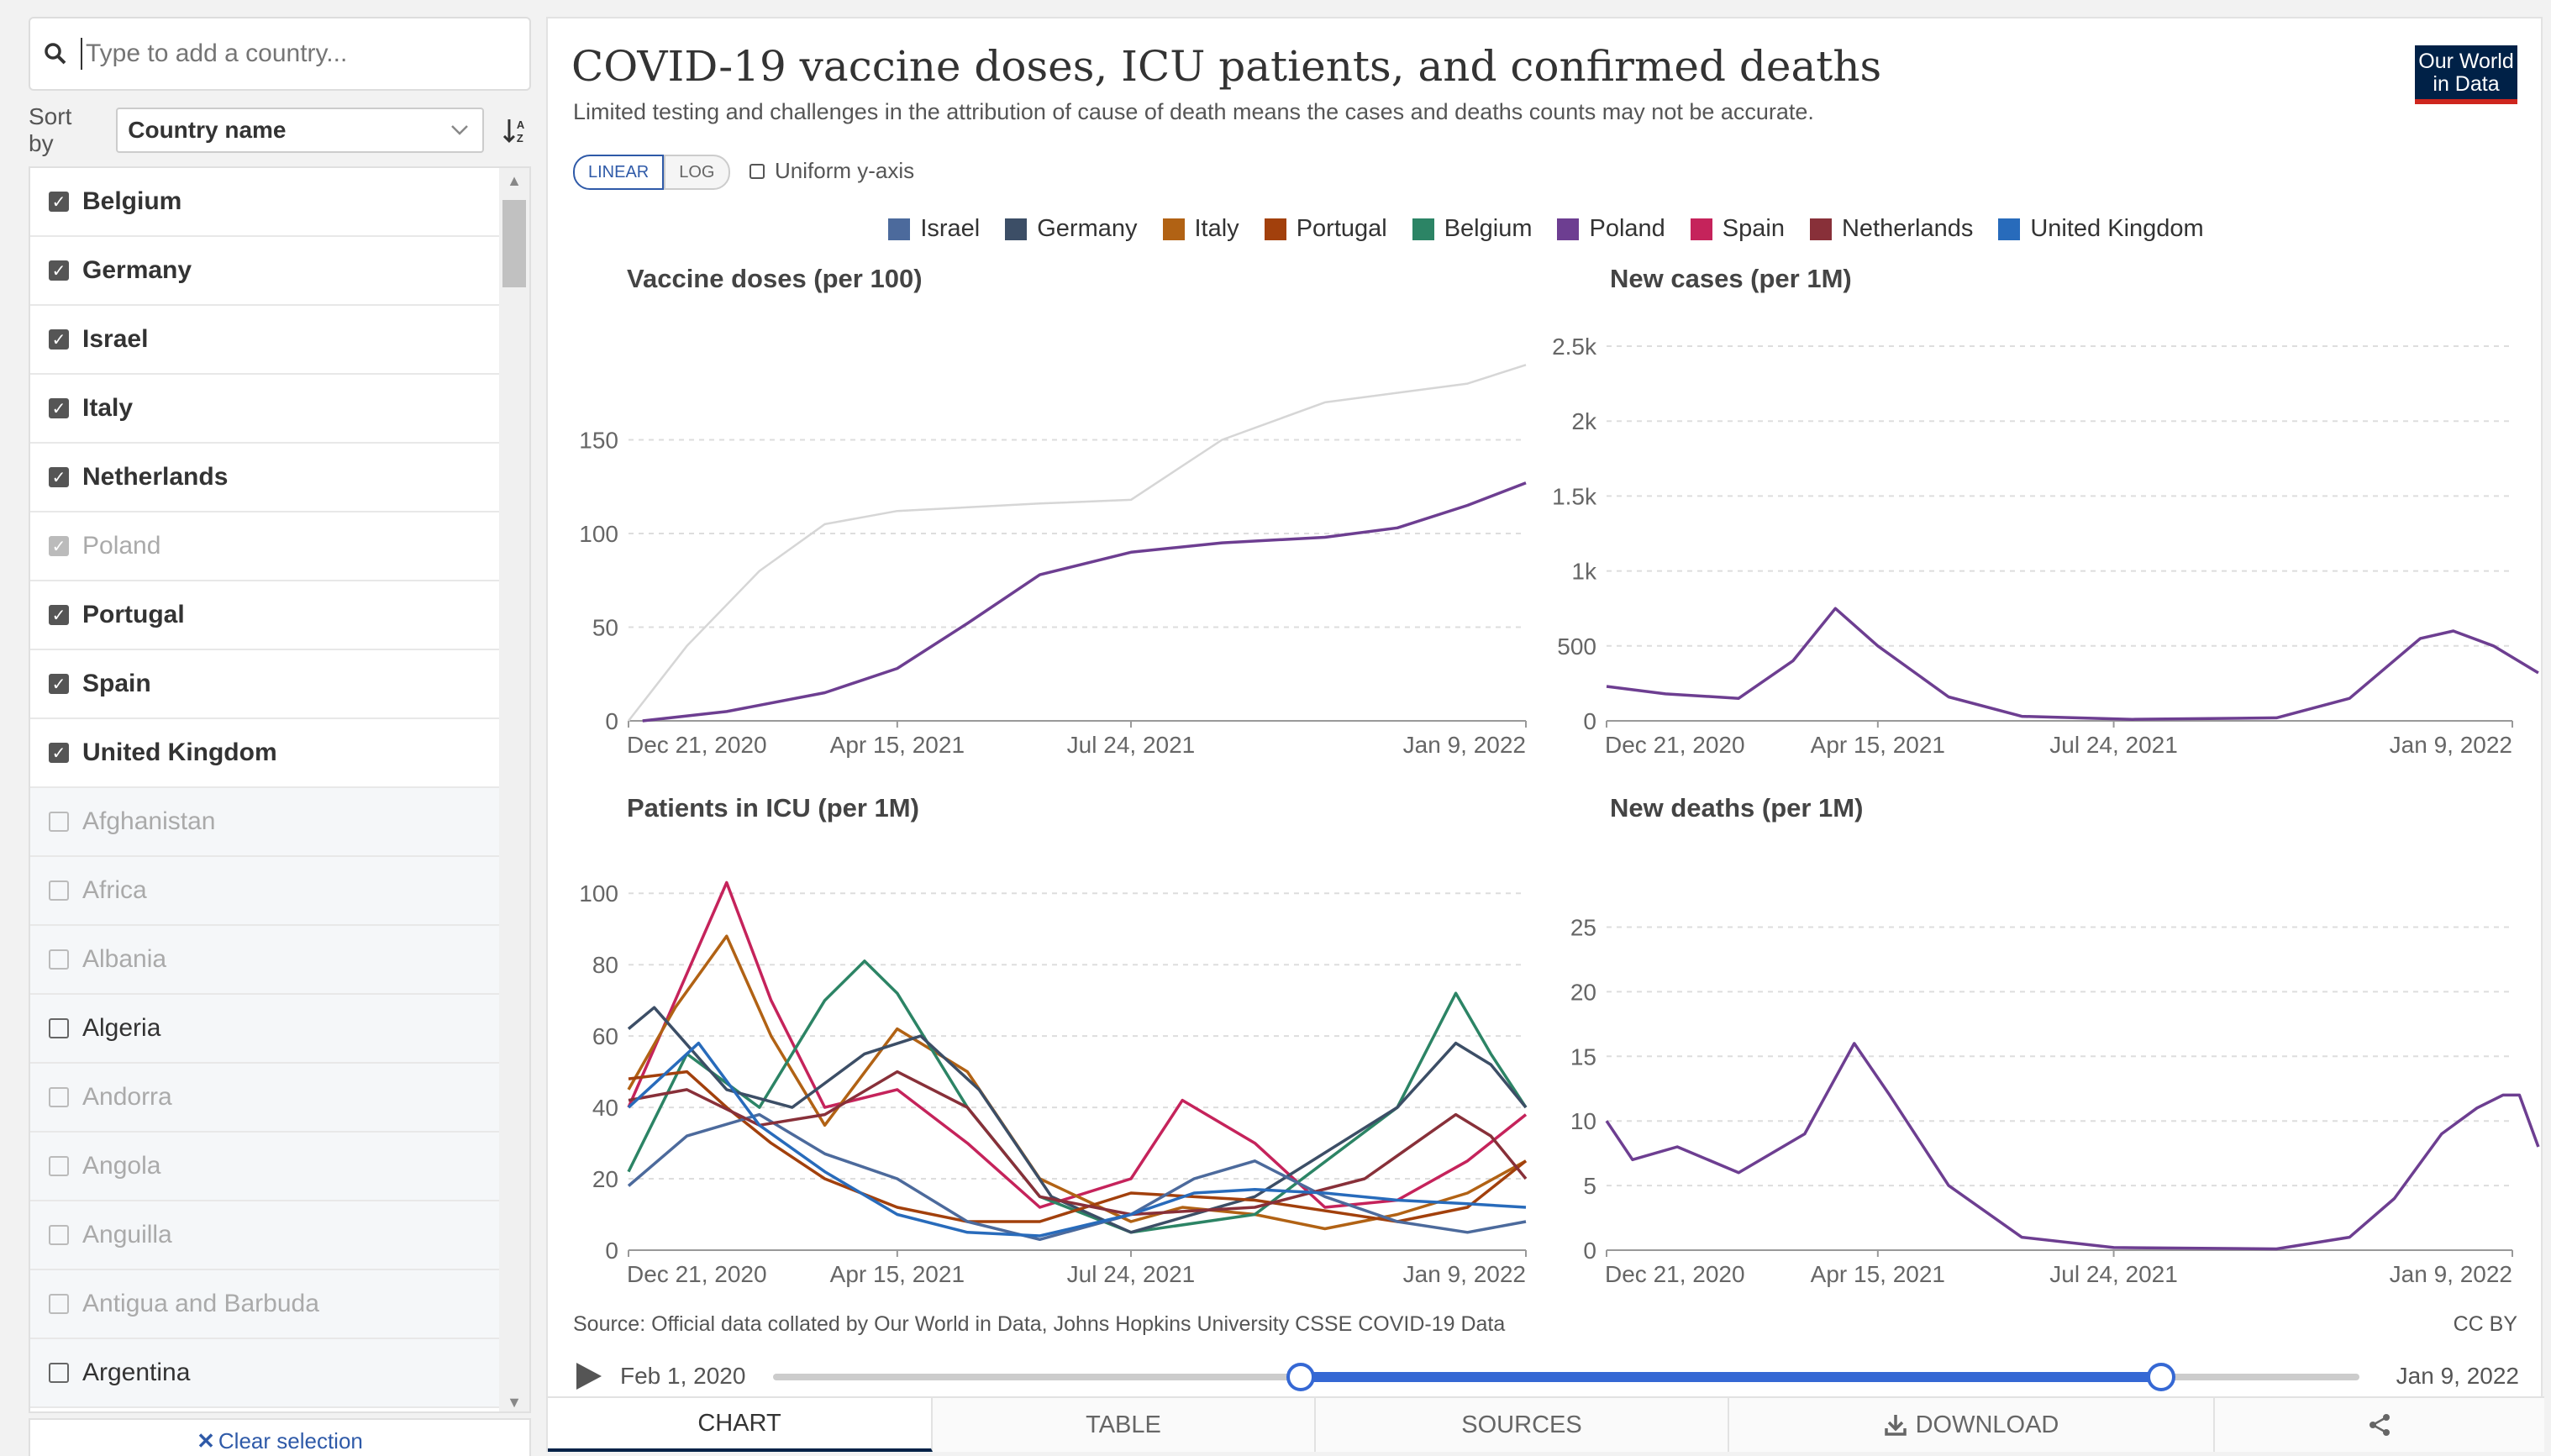 This screenshot has width=2551, height=1456. Describe the element at coordinates (934, 229) in the screenshot. I see `legend-item: Israel` at that location.